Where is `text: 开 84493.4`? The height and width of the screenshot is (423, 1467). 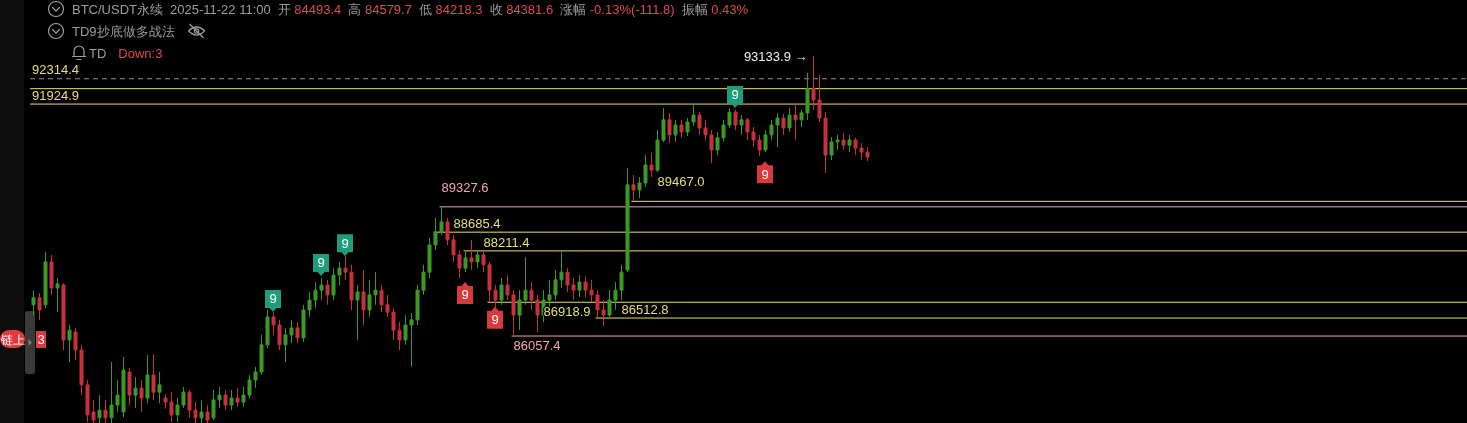 text: 开 84493.4 is located at coordinates (309, 9).